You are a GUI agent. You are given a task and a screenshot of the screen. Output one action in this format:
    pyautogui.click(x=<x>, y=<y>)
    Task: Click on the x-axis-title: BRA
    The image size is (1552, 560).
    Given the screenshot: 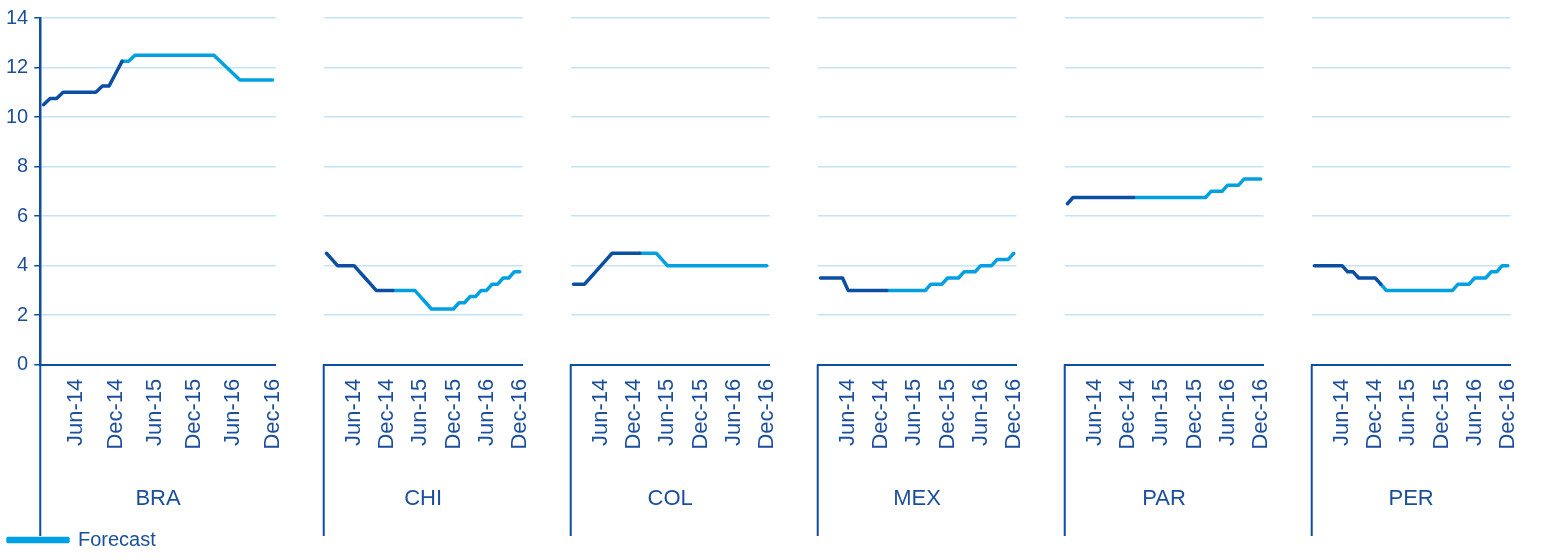 What is the action you would take?
    pyautogui.click(x=158, y=497)
    